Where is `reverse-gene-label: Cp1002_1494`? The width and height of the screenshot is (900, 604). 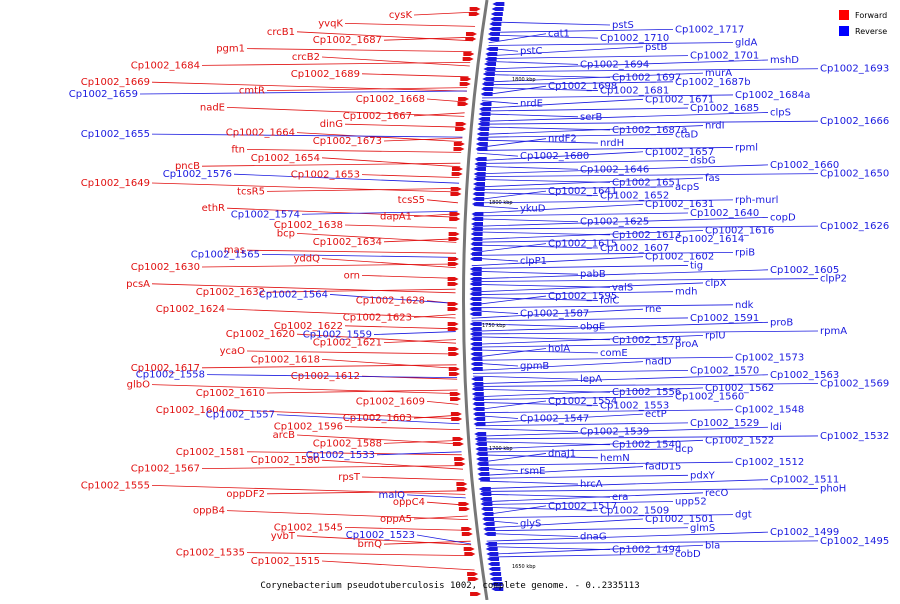
reverse-gene-label: Cp1002_1494 is located at coordinates (646, 550).